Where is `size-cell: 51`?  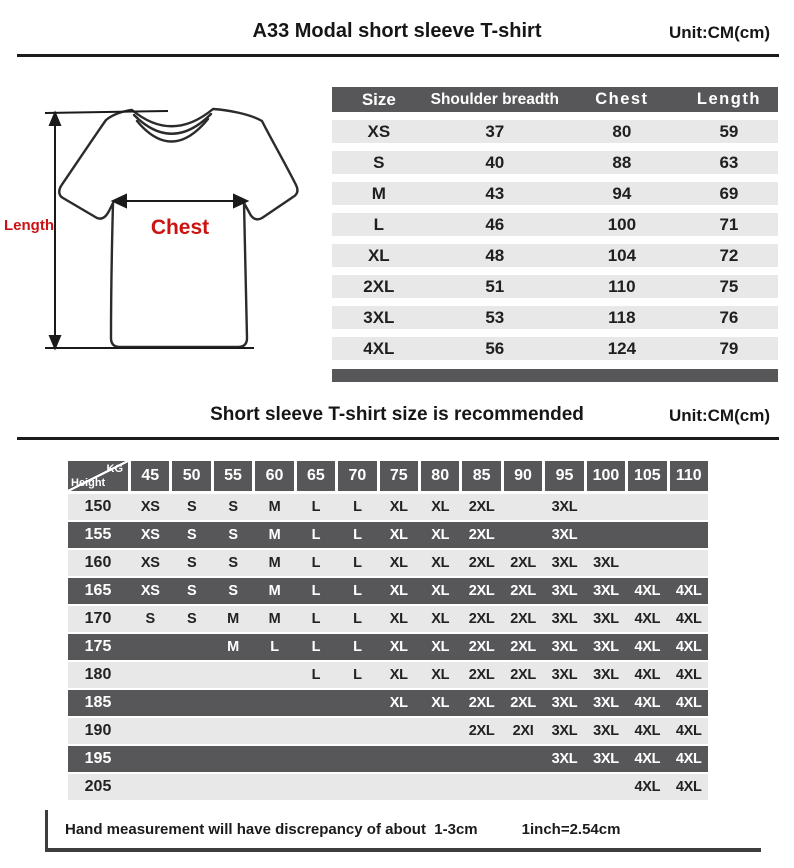 size-cell: 51 is located at coordinates (495, 286).